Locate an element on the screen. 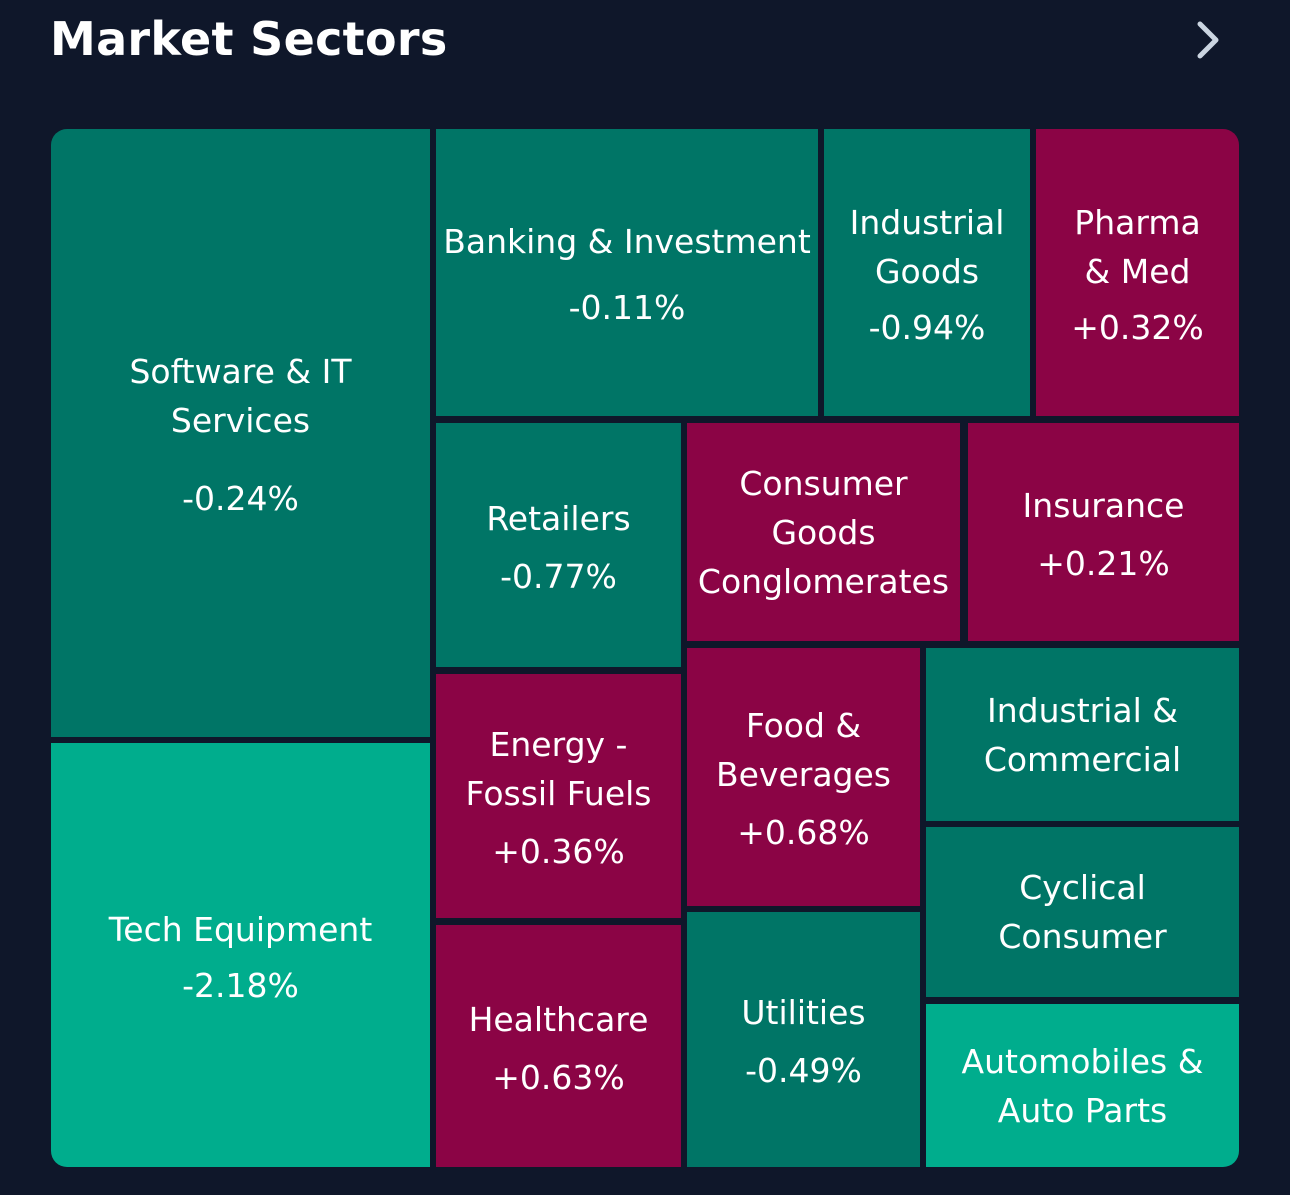 This screenshot has width=1290, height=1195. sector-tile-automobiles-auto-parts: Automobiles & Auto Parts is located at coordinates (1082, 1085).